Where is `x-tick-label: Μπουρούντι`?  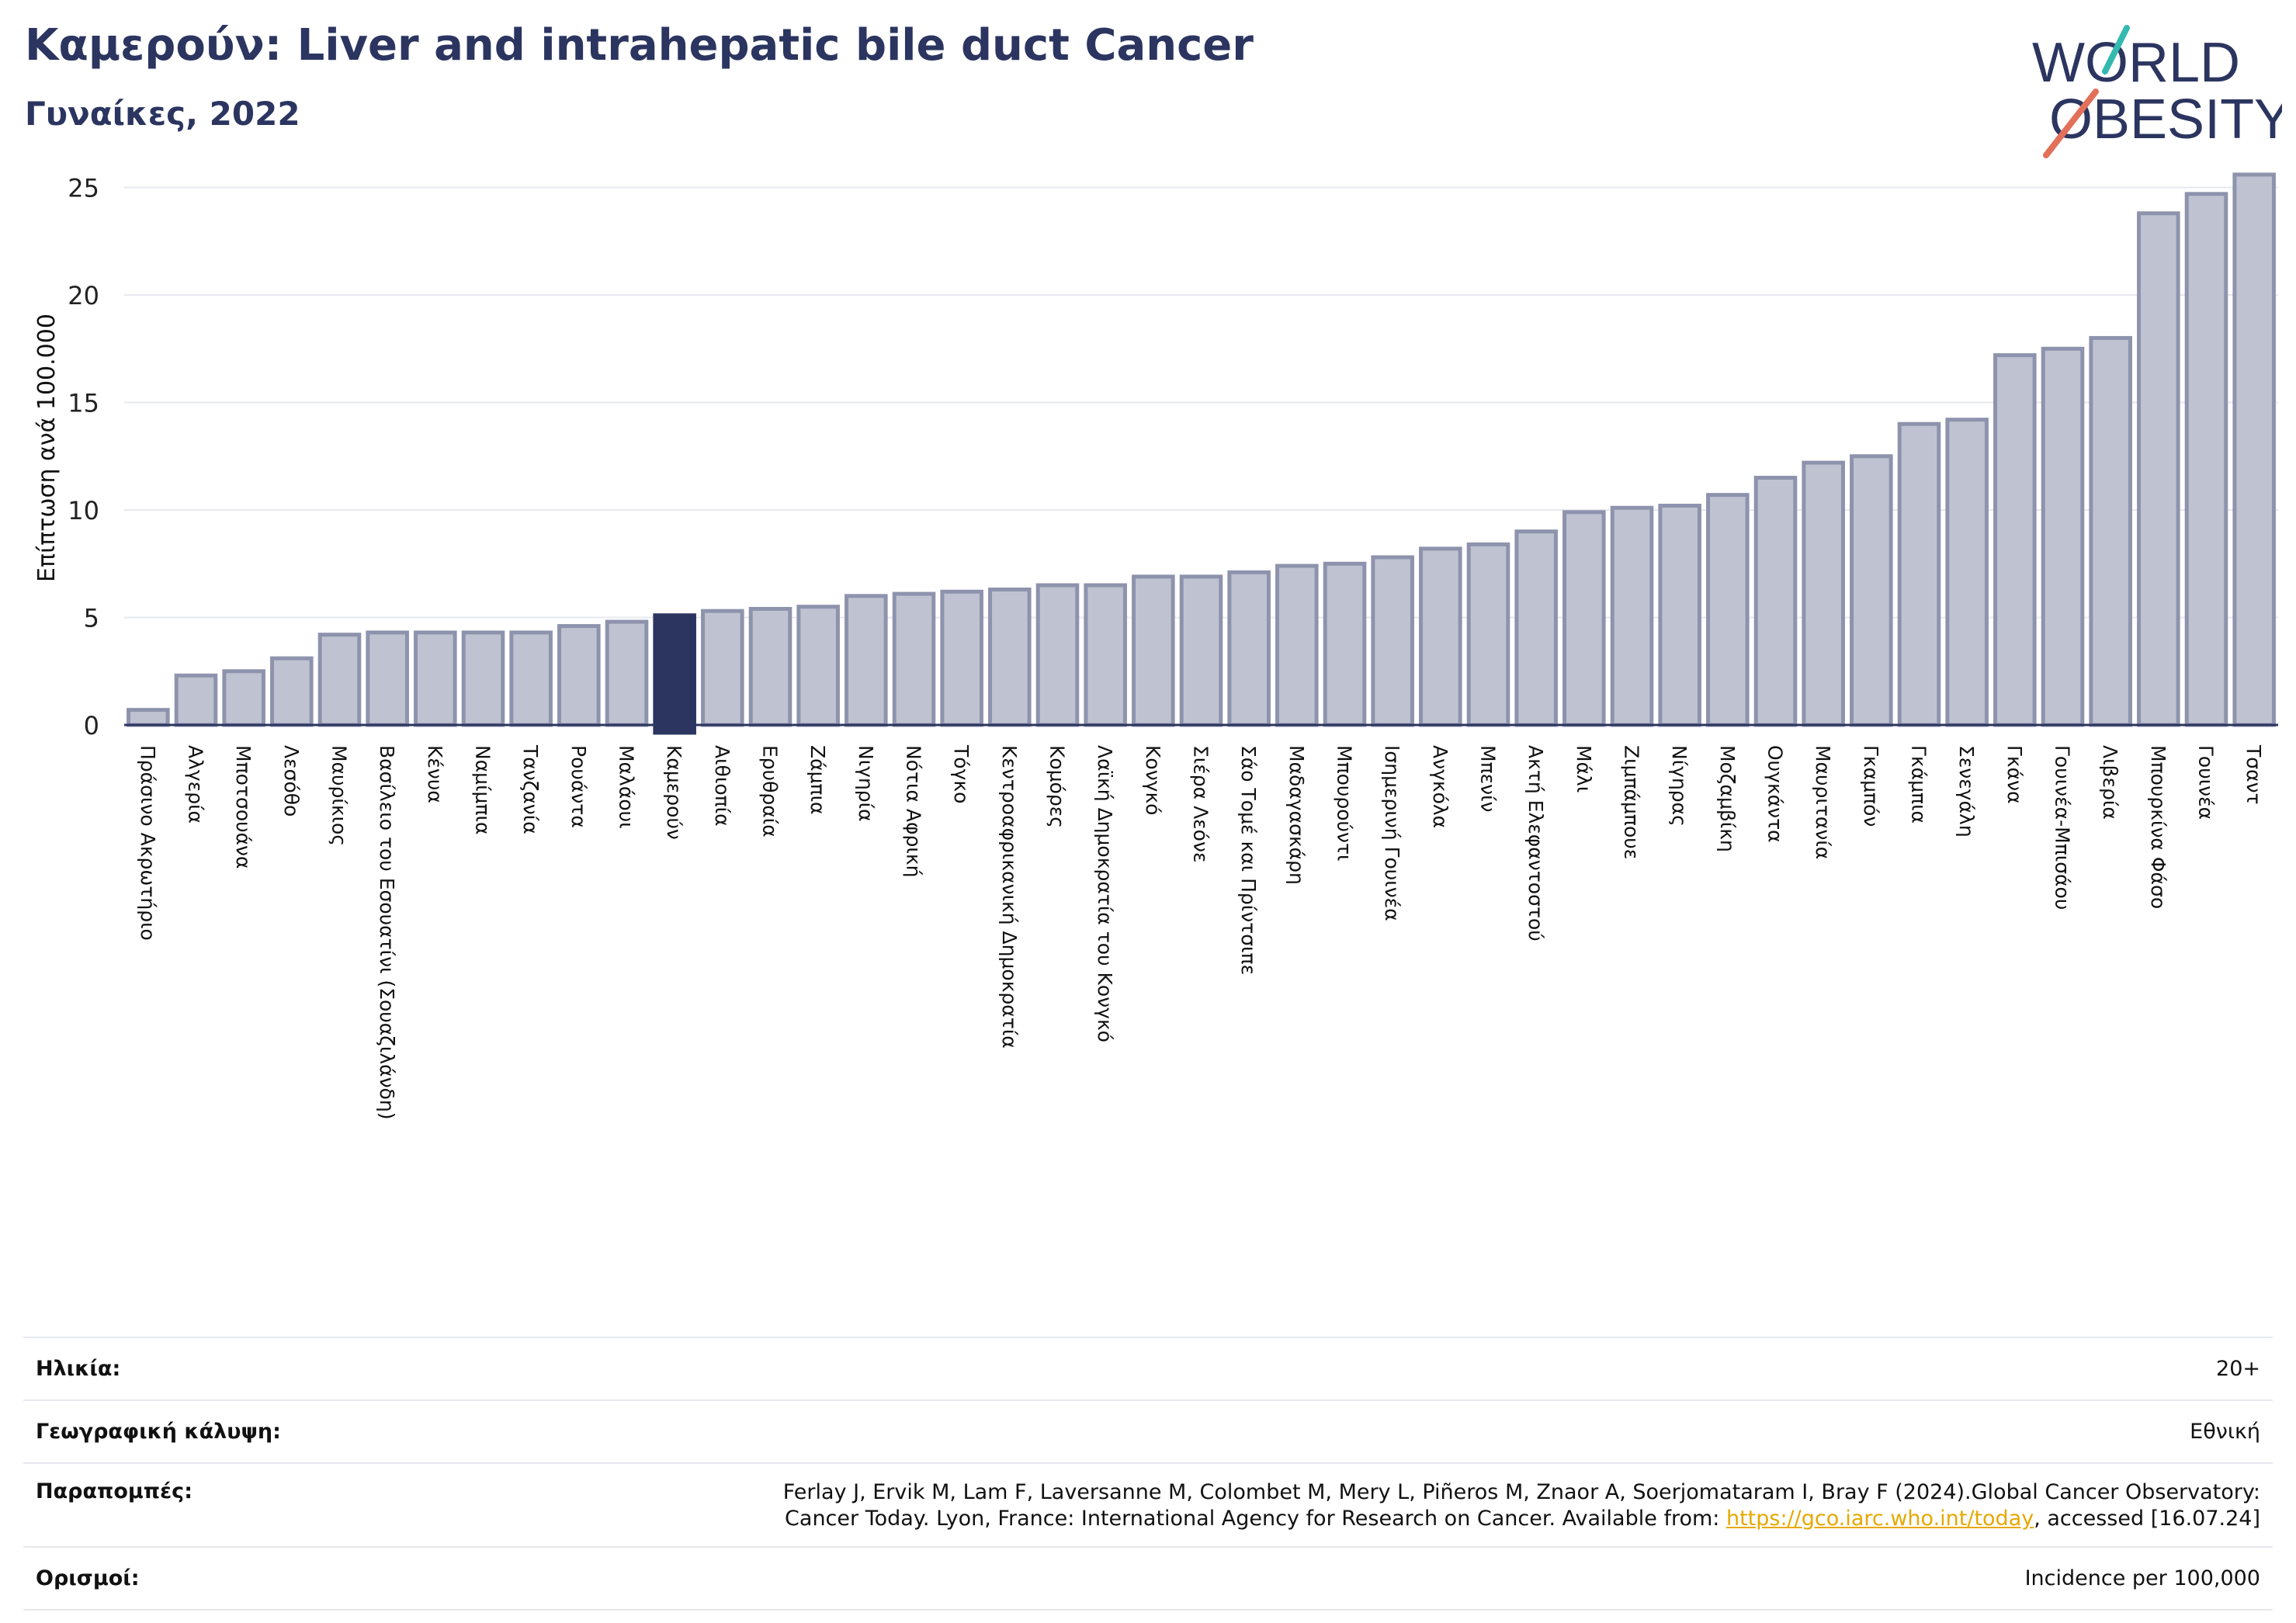
x-tick-label: Μπουρούντι is located at coordinates (1345, 804).